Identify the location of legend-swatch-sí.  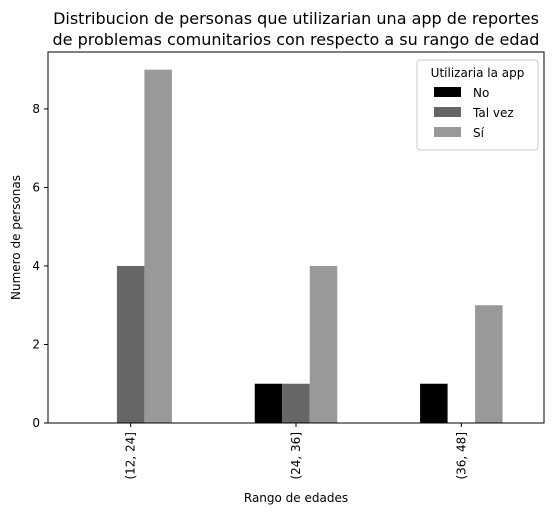
(447, 132).